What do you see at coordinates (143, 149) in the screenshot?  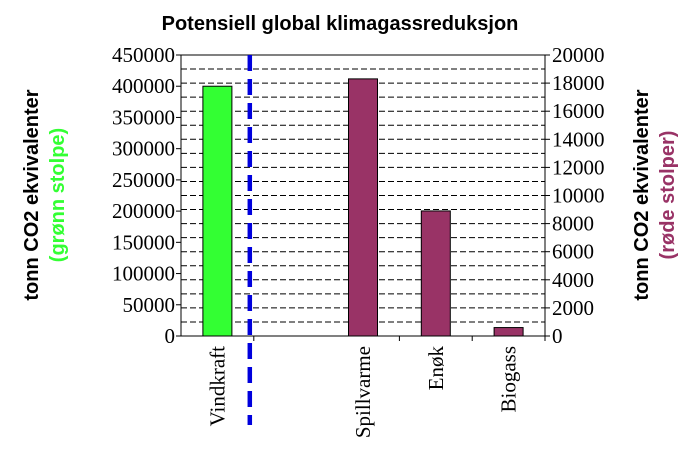 I see `left-tick-label: 300000` at bounding box center [143, 149].